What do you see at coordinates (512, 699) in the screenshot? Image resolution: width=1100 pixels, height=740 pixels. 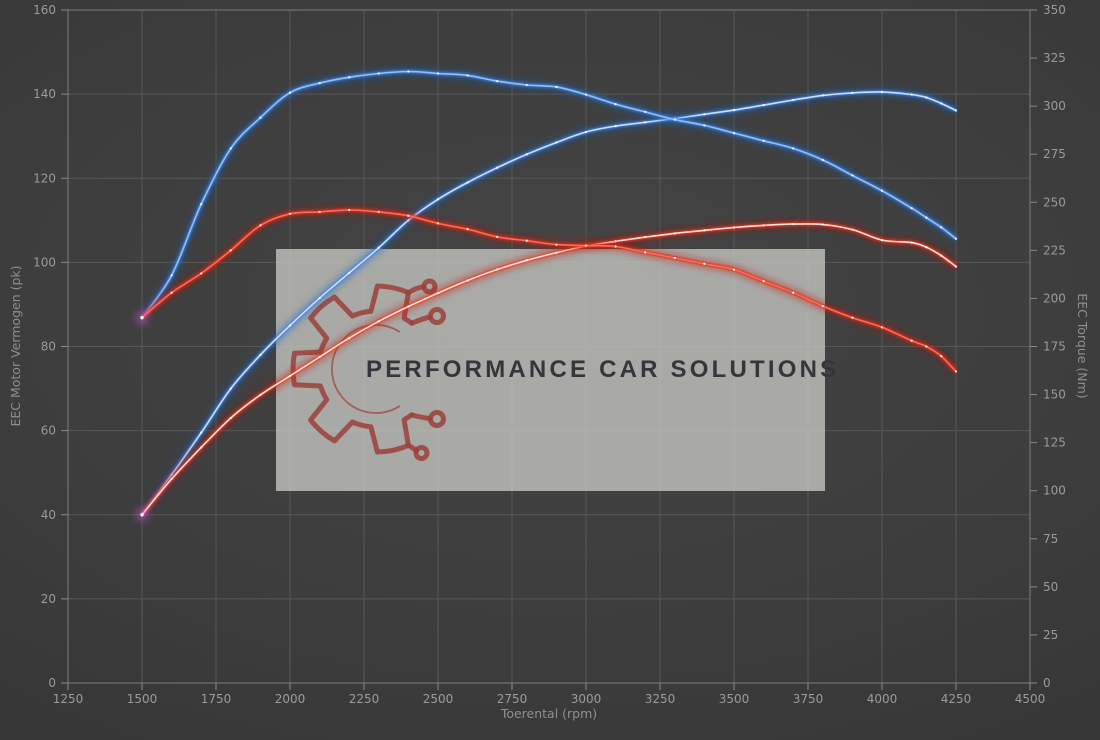 I see `x-tick-label: 2750` at bounding box center [512, 699].